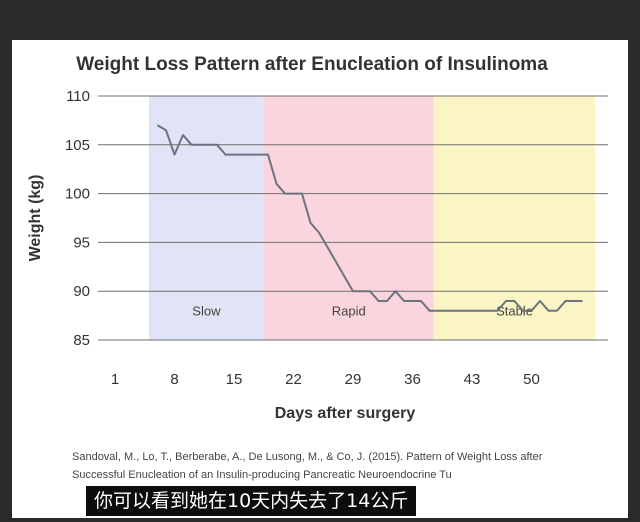  I want to click on y-tick-label: 95, so click(81, 242).